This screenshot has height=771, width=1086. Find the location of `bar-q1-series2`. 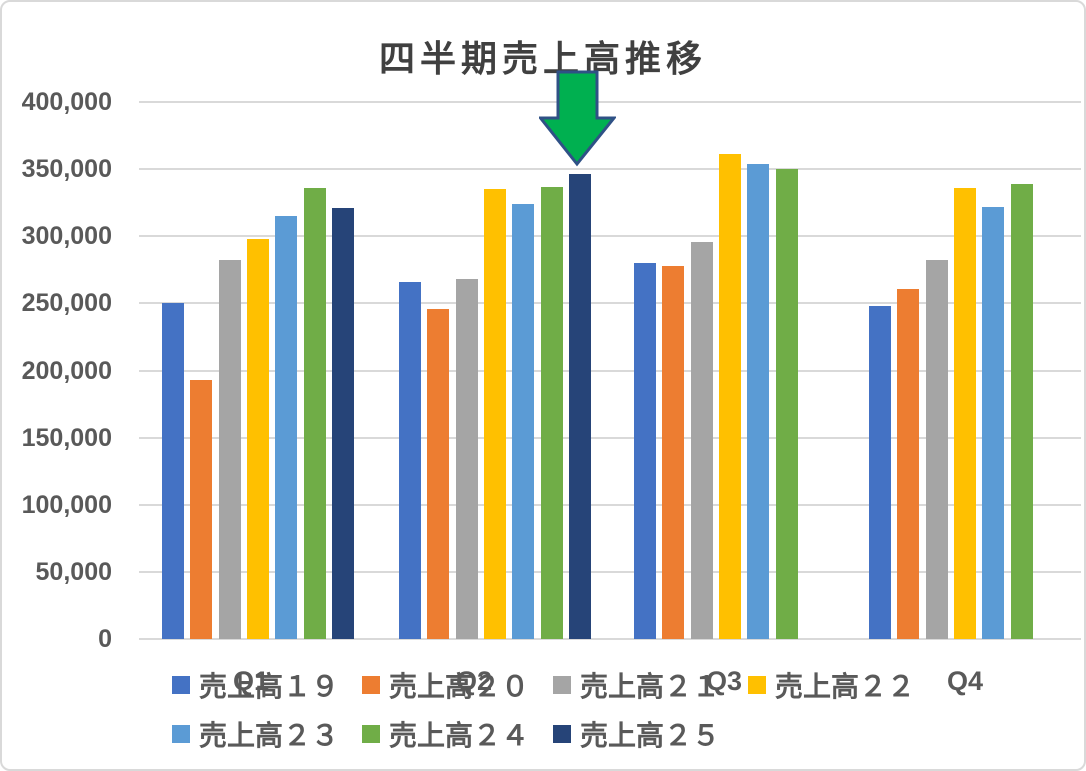

bar-q1-series2 is located at coordinates (201, 509).